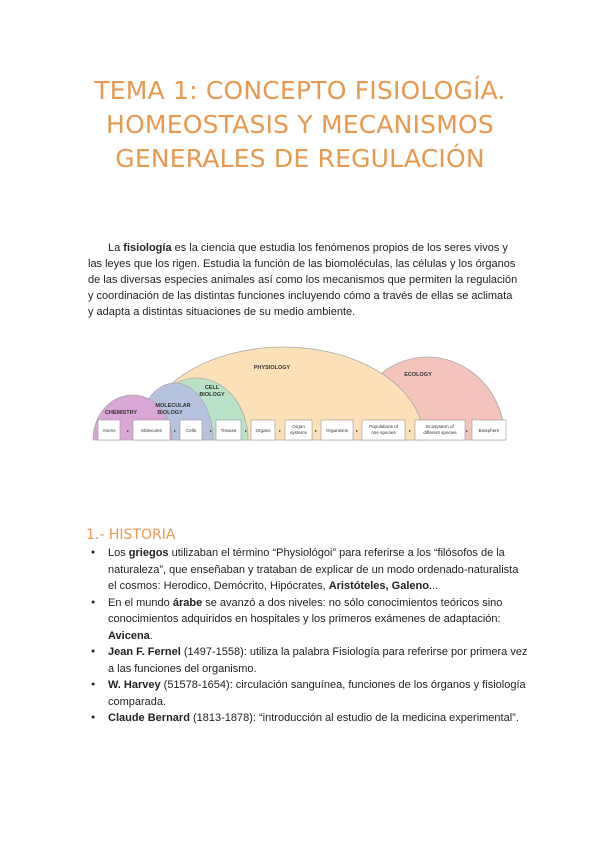 This screenshot has width=600, height=848. What do you see at coordinates (144, 652) in the screenshot?
I see `list-text: Jean F. Fernel` at bounding box center [144, 652].